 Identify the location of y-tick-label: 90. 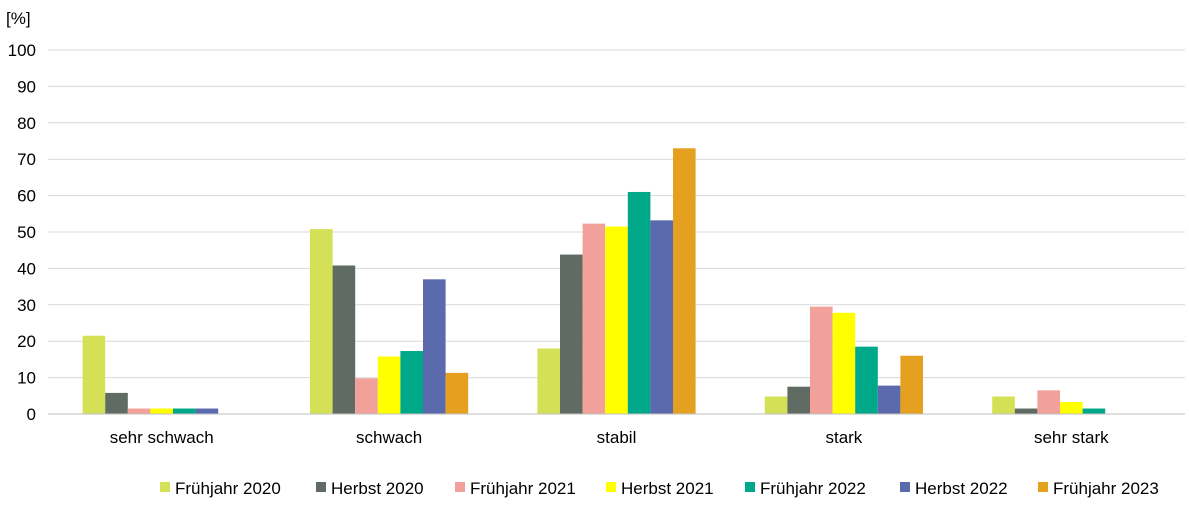
(26, 86).